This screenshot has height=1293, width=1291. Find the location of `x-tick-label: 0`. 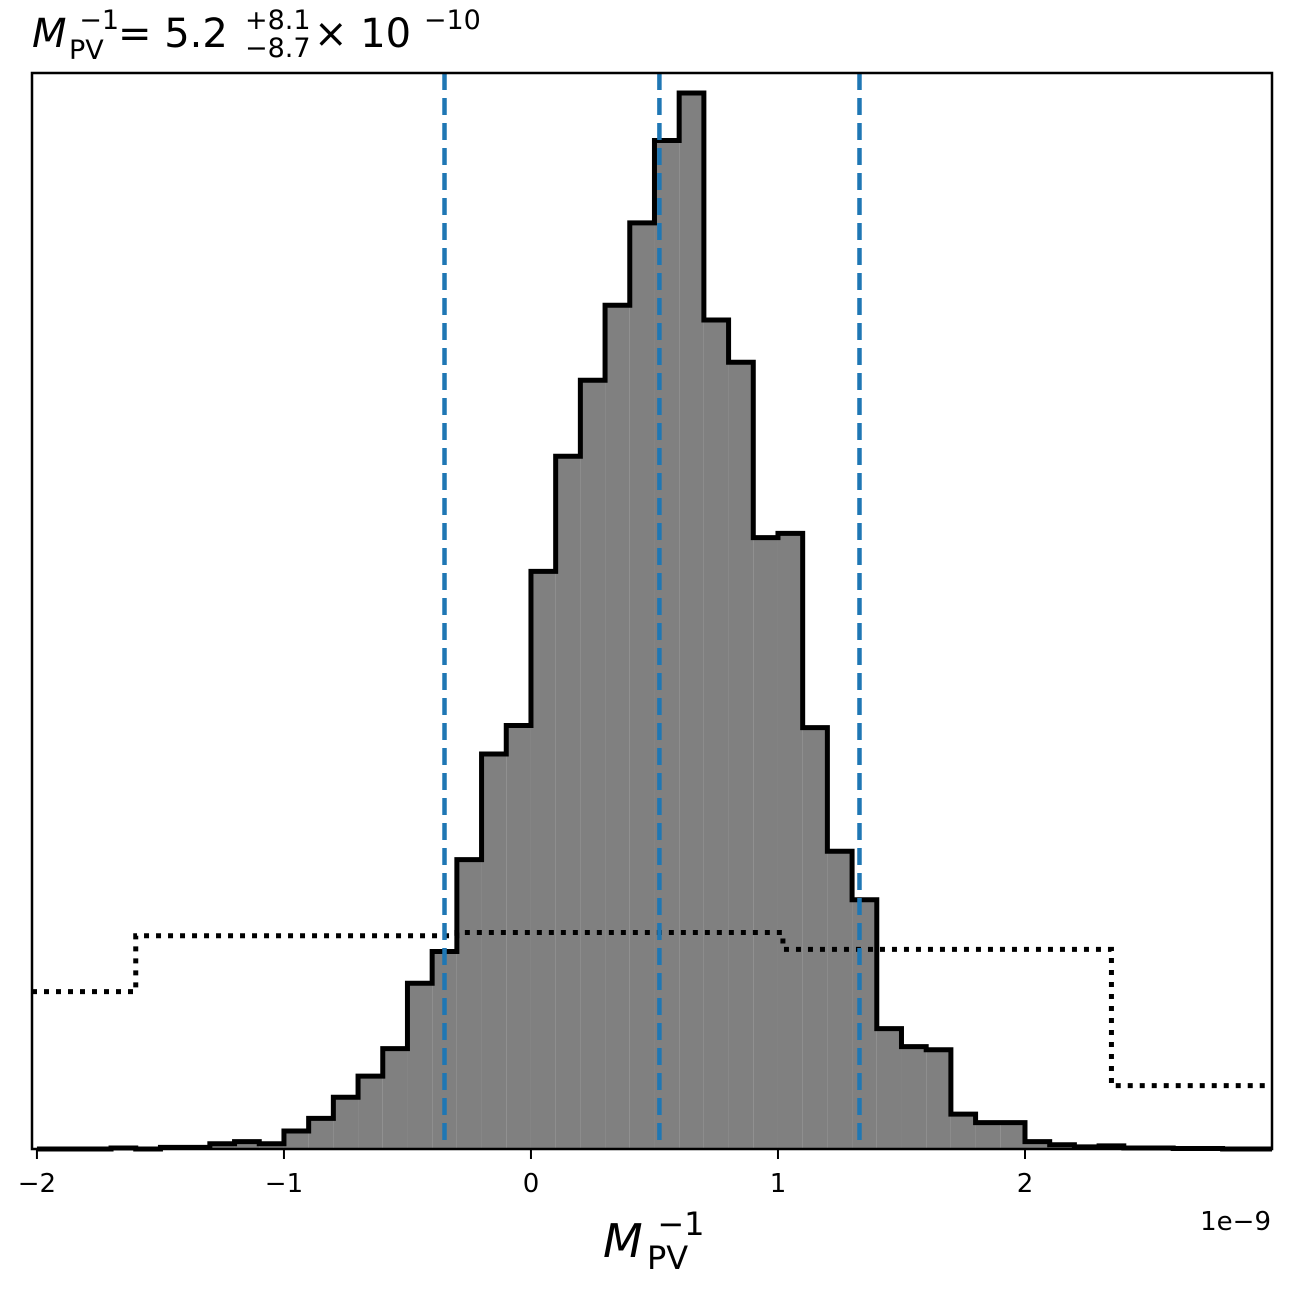

x-tick-label: 0 is located at coordinates (531, 1184).